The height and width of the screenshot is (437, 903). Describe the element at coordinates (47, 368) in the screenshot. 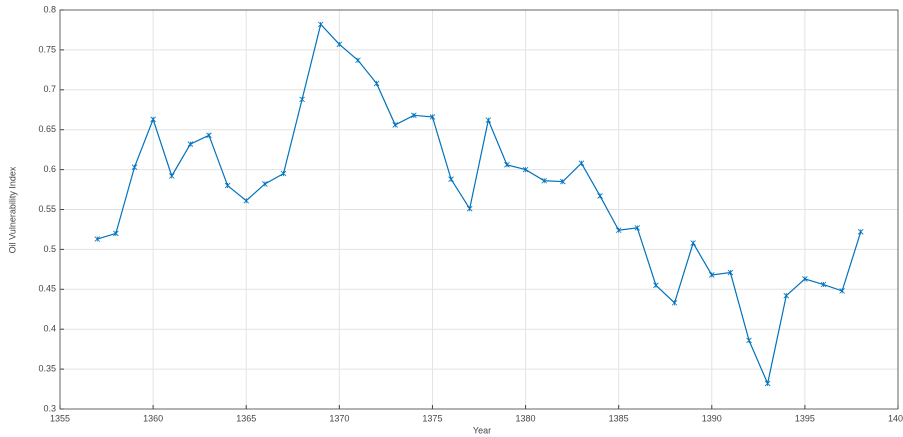

I see `y-tick-label: 0.35` at that location.